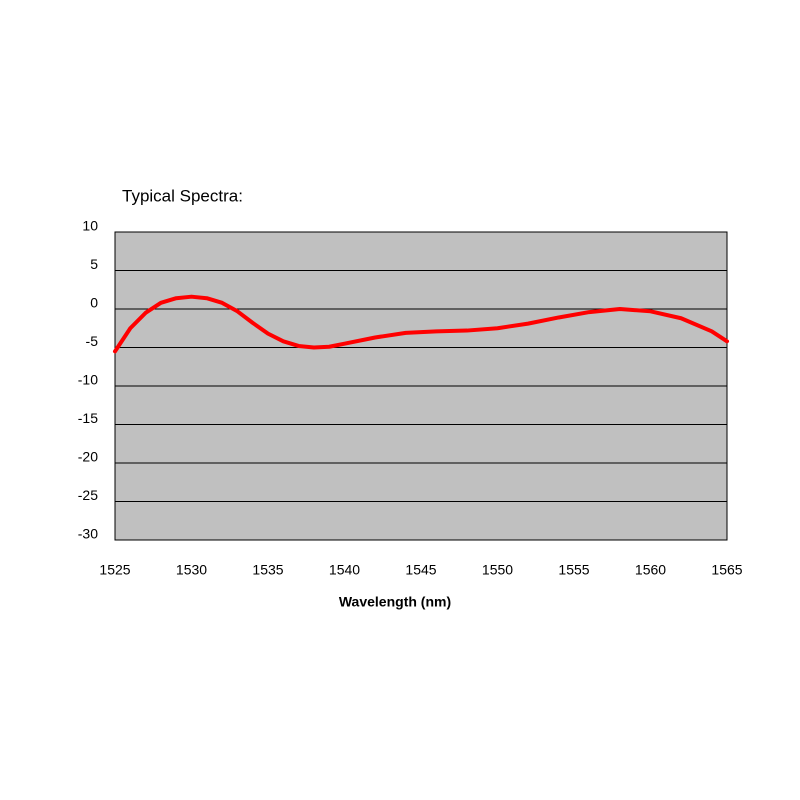 Image resolution: width=800 pixels, height=800 pixels. Describe the element at coordinates (88, 495) in the screenshot. I see `y-tick-label: -25` at that location.